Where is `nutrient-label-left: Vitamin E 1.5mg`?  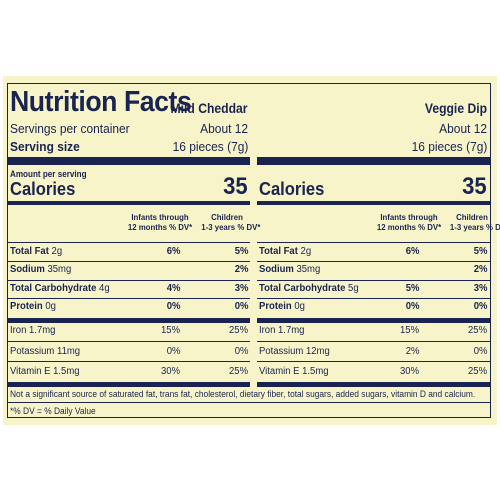
nutrient-label-left: Vitamin E 1.5mg is located at coordinates (45, 372).